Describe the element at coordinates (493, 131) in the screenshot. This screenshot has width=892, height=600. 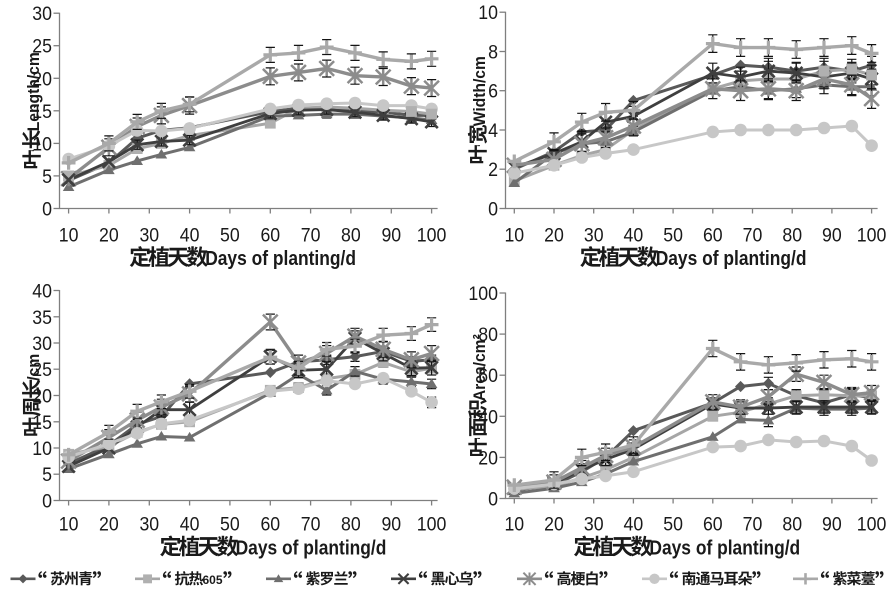
I see `svg-text: 4` at that location.